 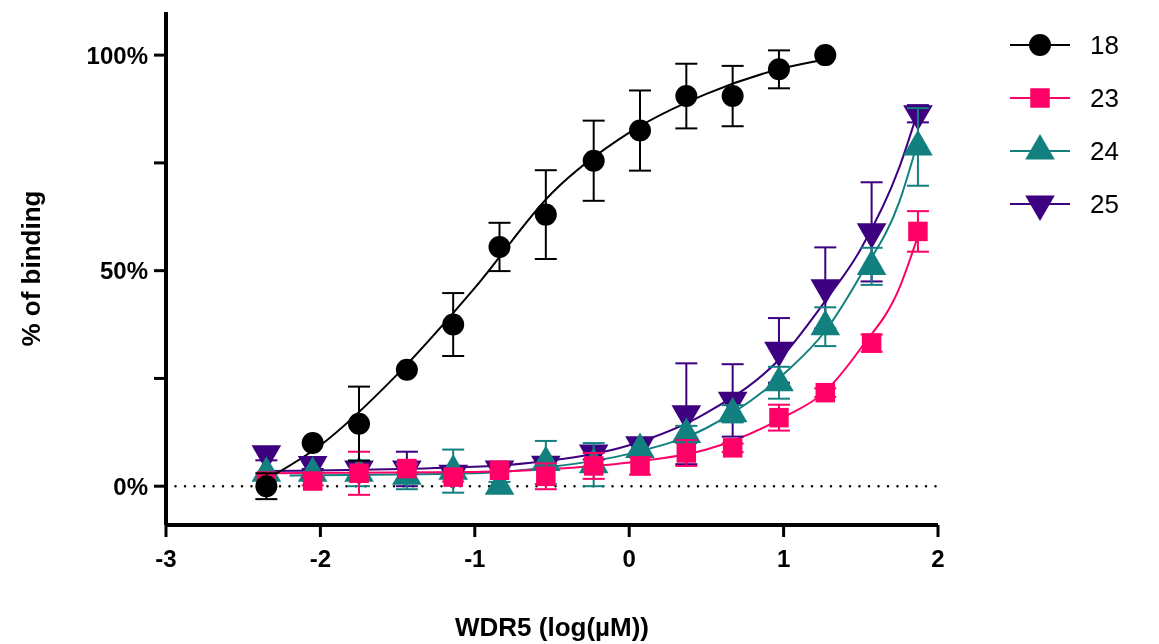 What do you see at coordinates (31, 268) in the screenshot?
I see `y-axis-title: % of binding` at bounding box center [31, 268].